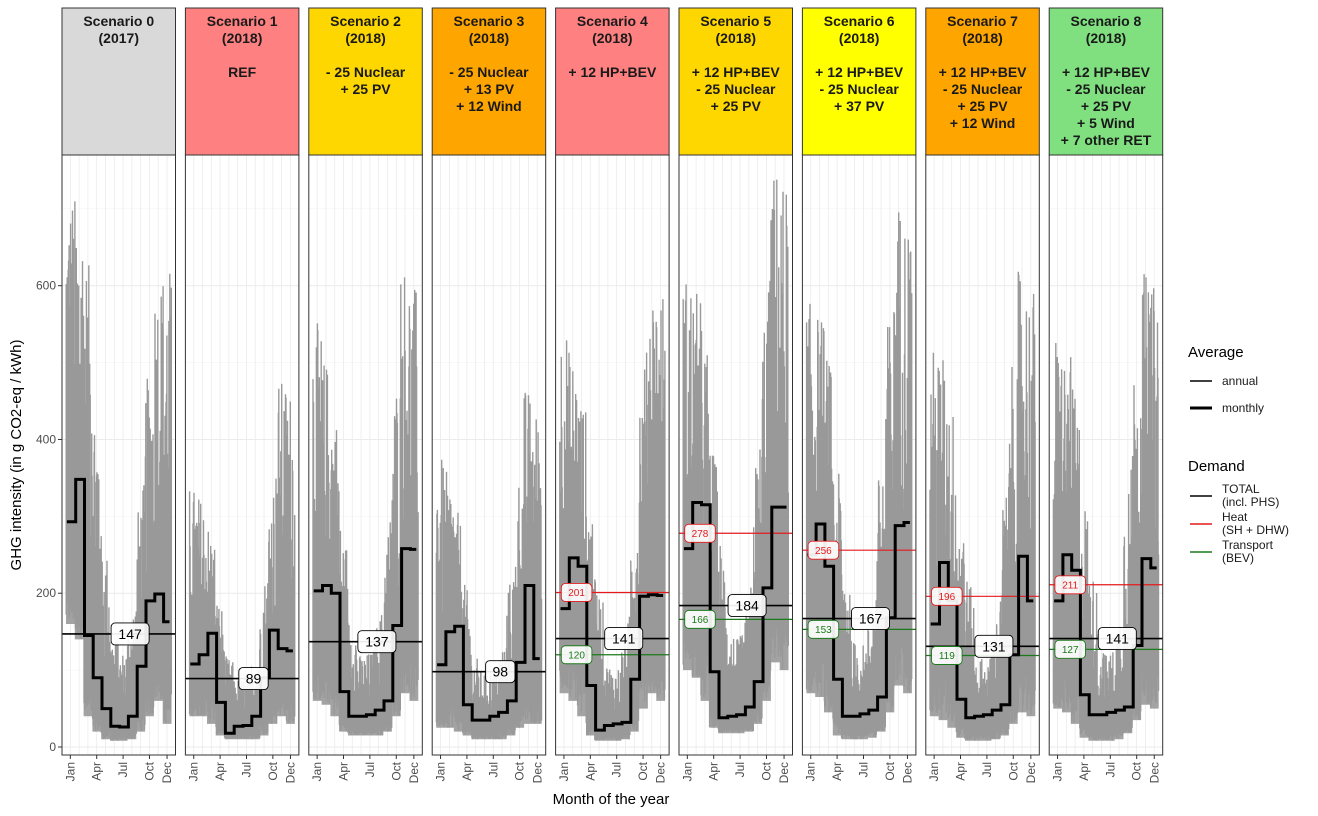  I want to click on strip-title-line: + 5 Wind, so click(1106, 123).